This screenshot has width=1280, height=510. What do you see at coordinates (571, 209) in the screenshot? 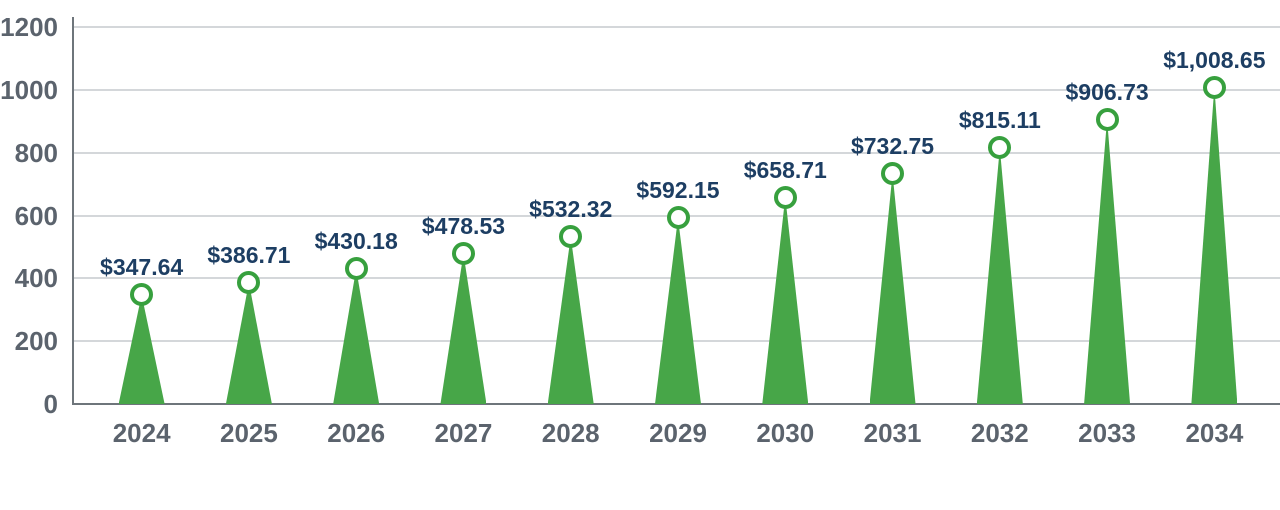
I see `value-label: $532.32` at bounding box center [571, 209].